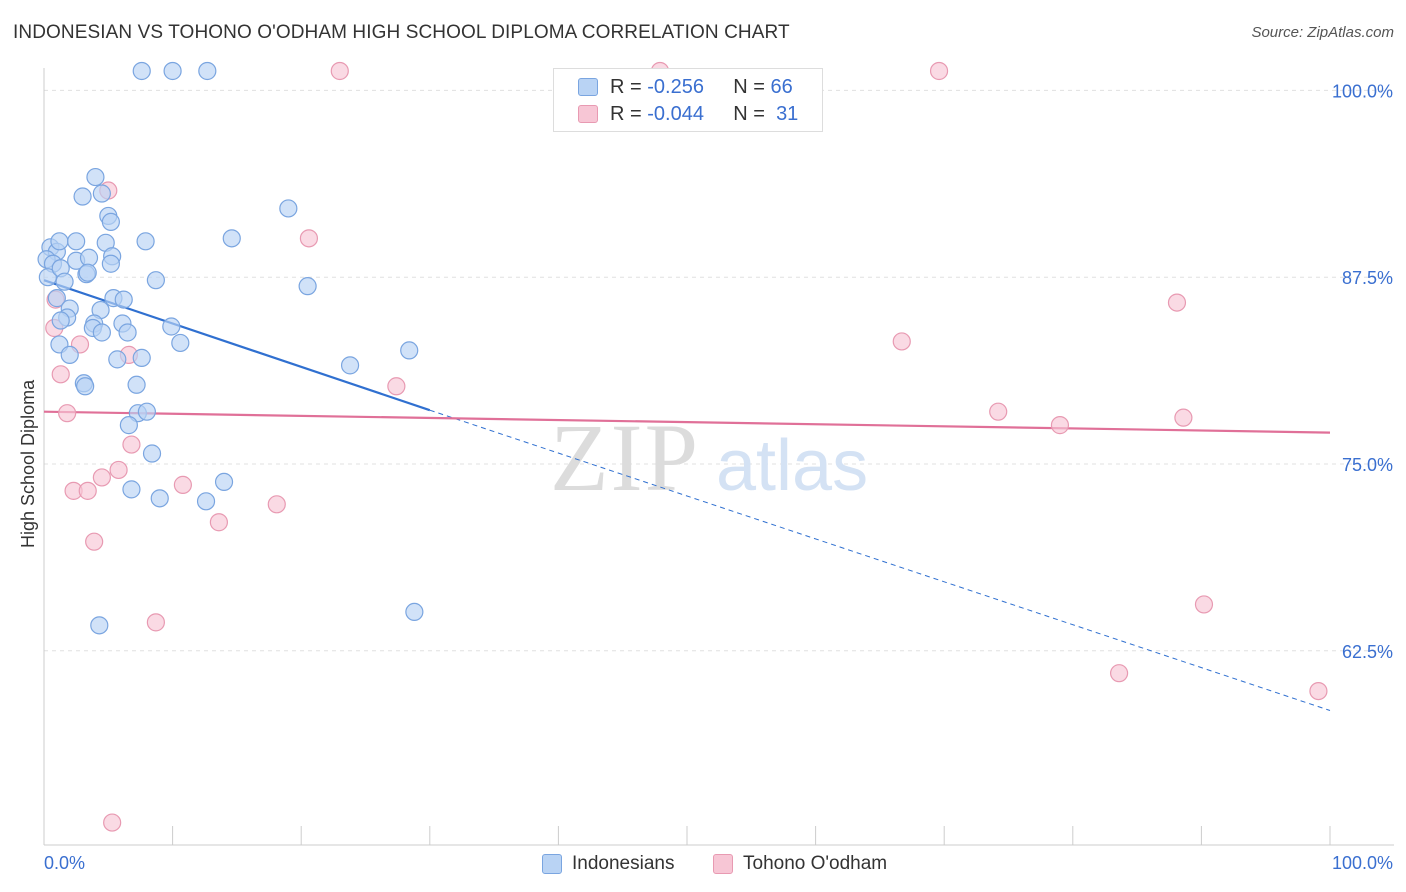 This screenshot has width=1406, height=892. Describe the element at coordinates (1322, 32) in the screenshot. I see `source-label: Source: ZipAtlas.com` at that location.